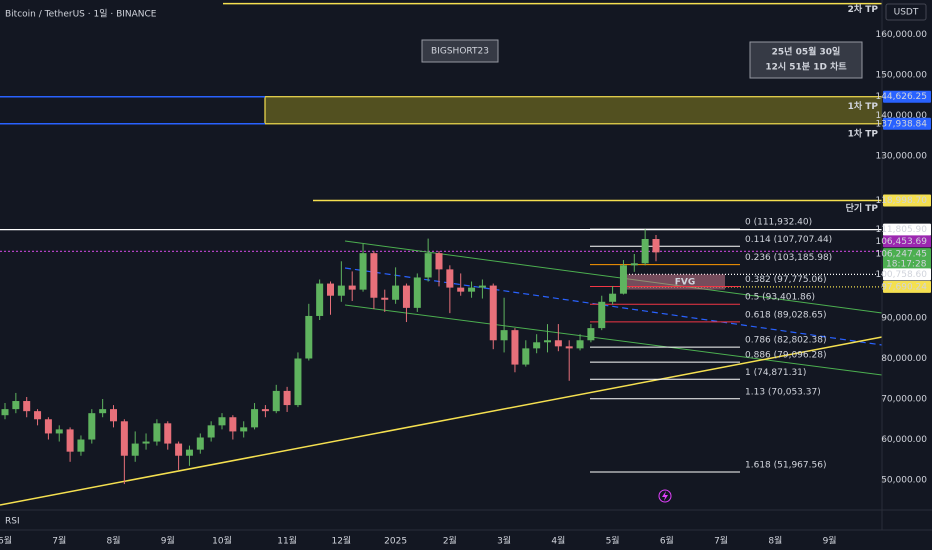 The image size is (932, 550). What do you see at coordinates (901, 242) in the screenshot?
I see `price-tag-label: 106,453.69` at bounding box center [901, 242].